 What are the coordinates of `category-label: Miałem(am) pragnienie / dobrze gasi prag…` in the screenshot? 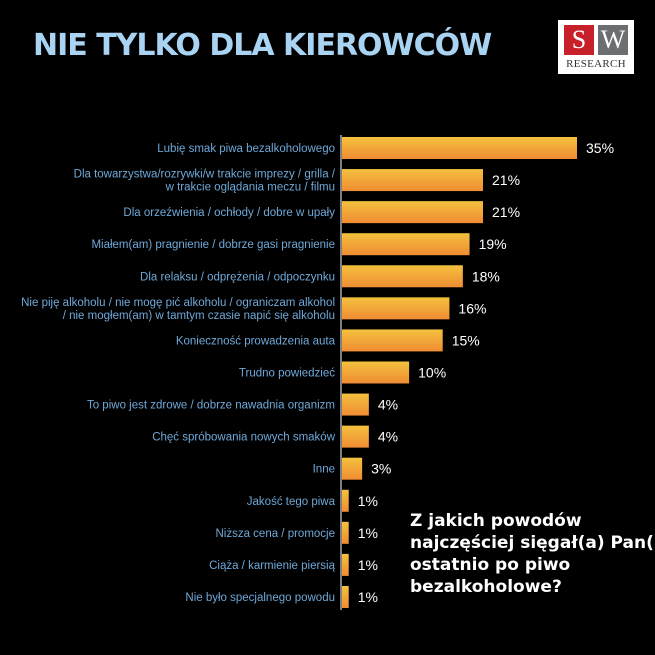 It's located at (213, 245).